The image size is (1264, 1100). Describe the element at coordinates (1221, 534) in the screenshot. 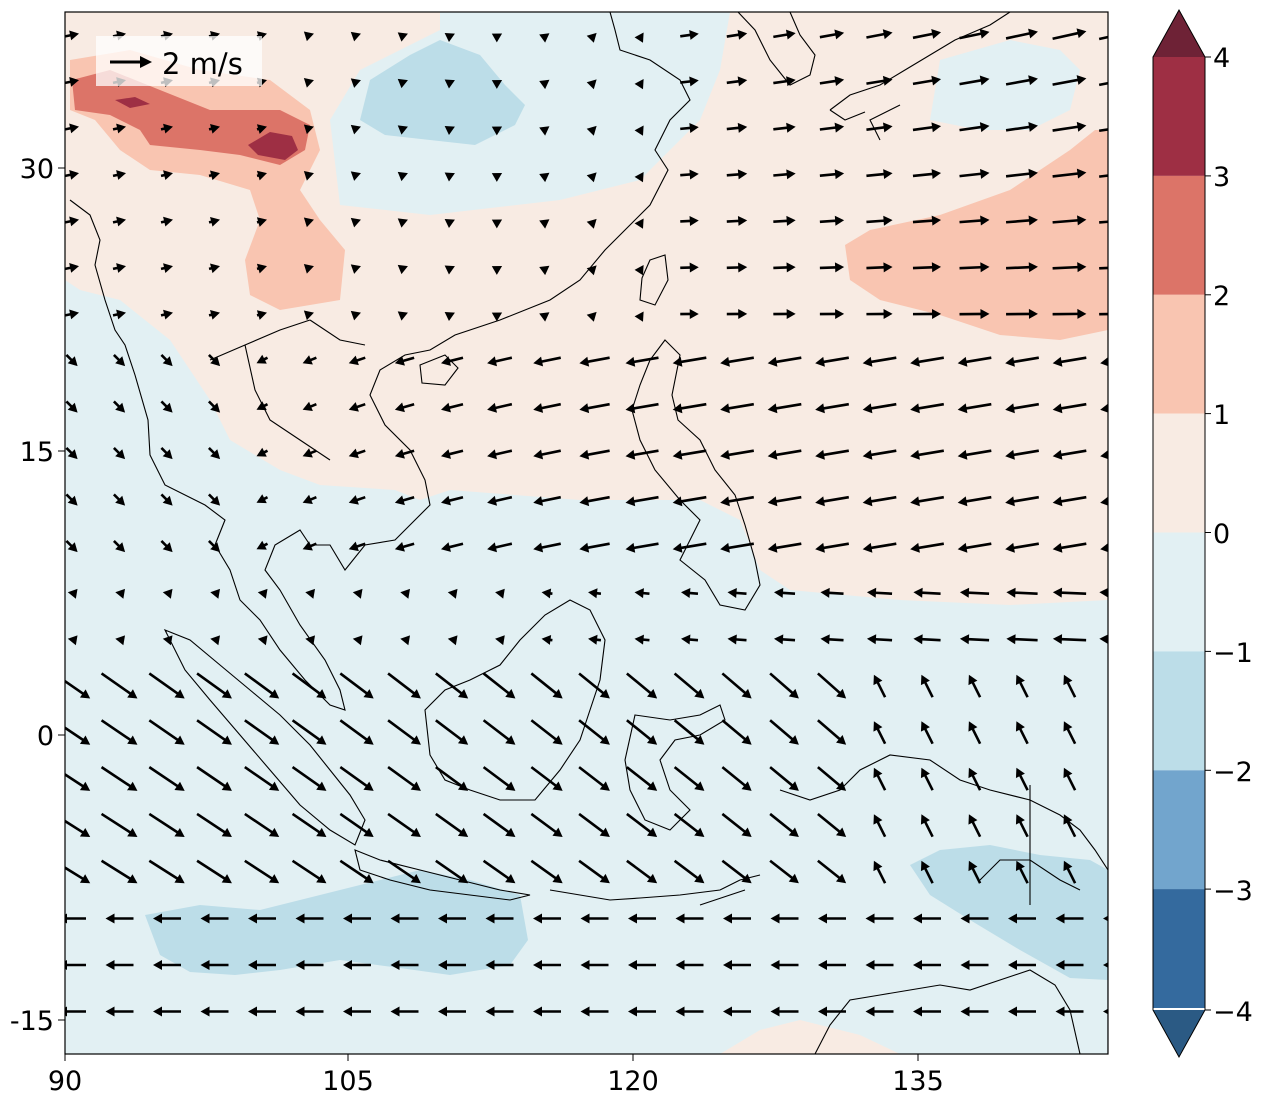

I see `colorbar-tick-0: 0` at that location.